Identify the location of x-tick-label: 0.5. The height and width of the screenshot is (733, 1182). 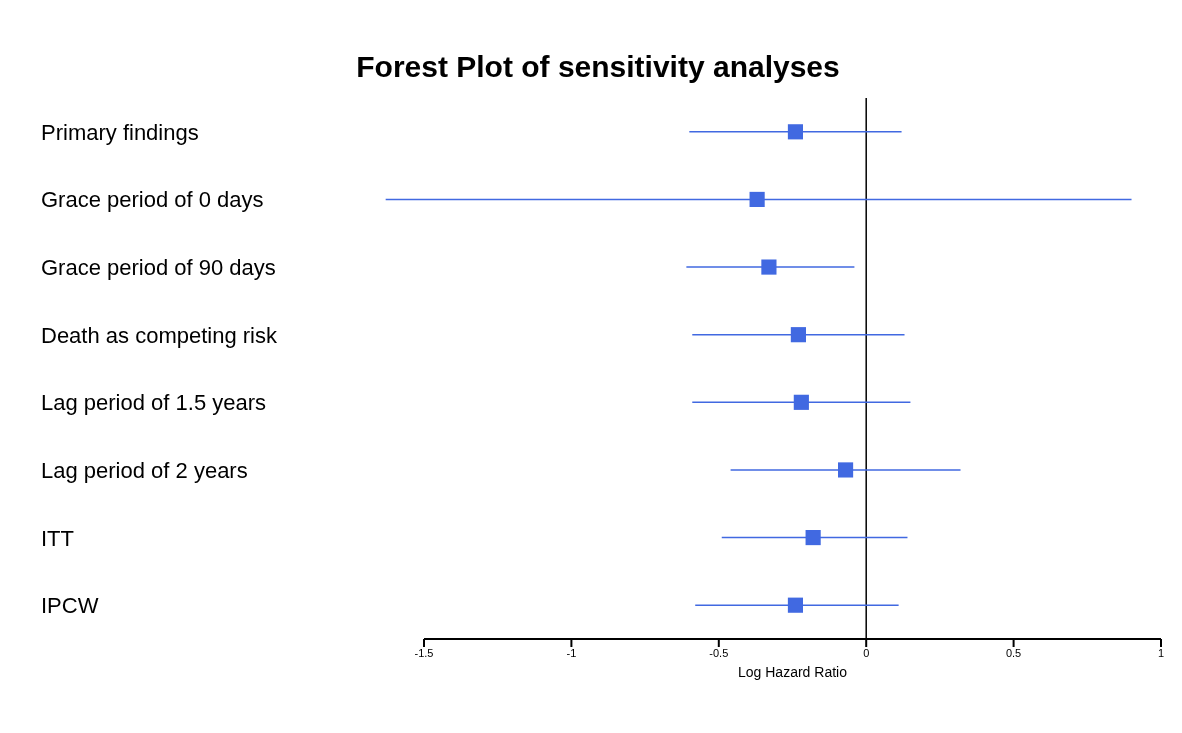
(1013, 652).